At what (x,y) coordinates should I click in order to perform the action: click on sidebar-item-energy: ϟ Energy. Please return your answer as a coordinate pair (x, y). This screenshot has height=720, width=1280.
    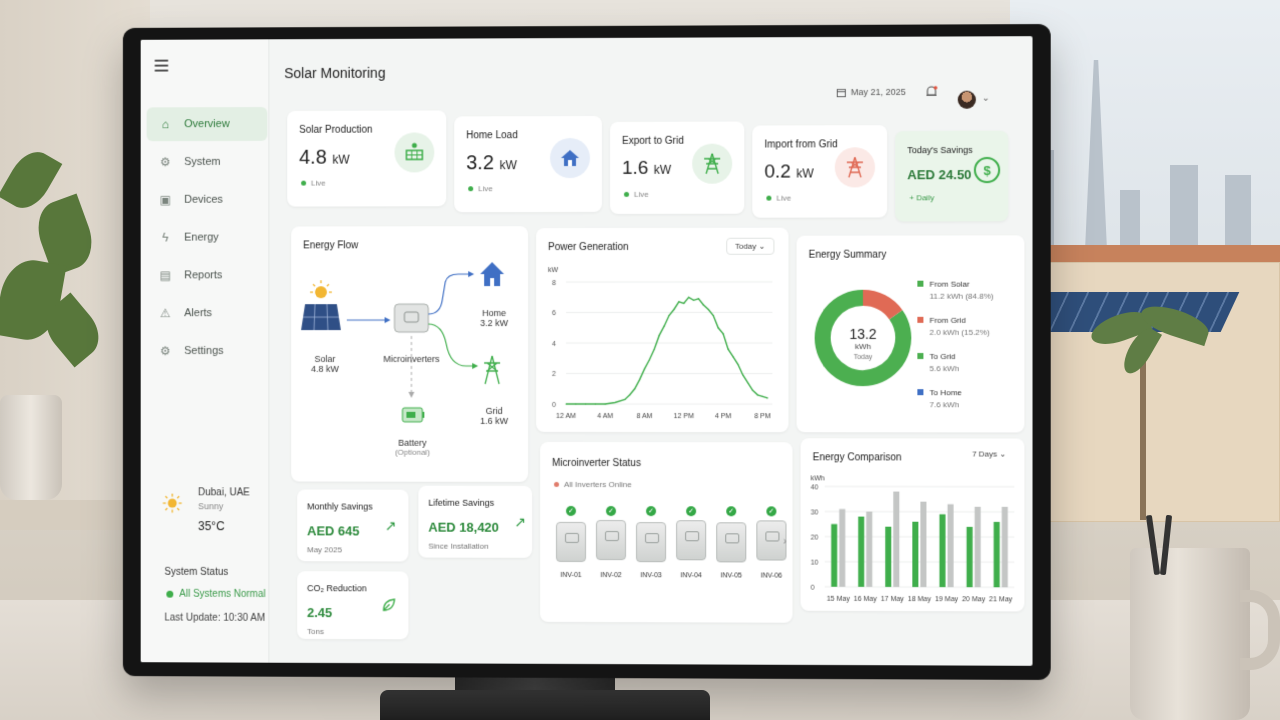
    Looking at the image, I should click on (207, 238).